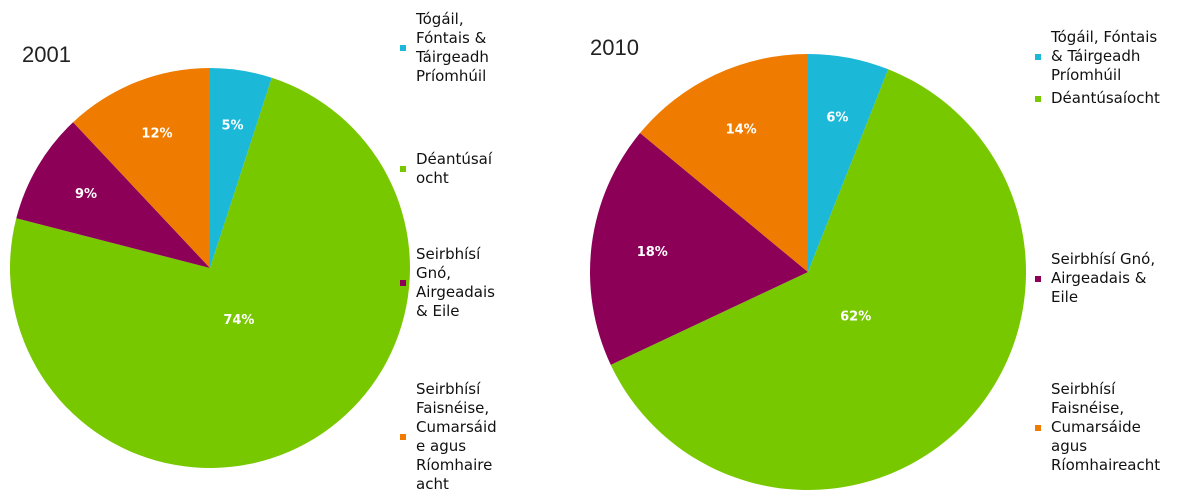 The height and width of the screenshot is (499, 1200). I want to click on slice-label: 5%, so click(232, 125).